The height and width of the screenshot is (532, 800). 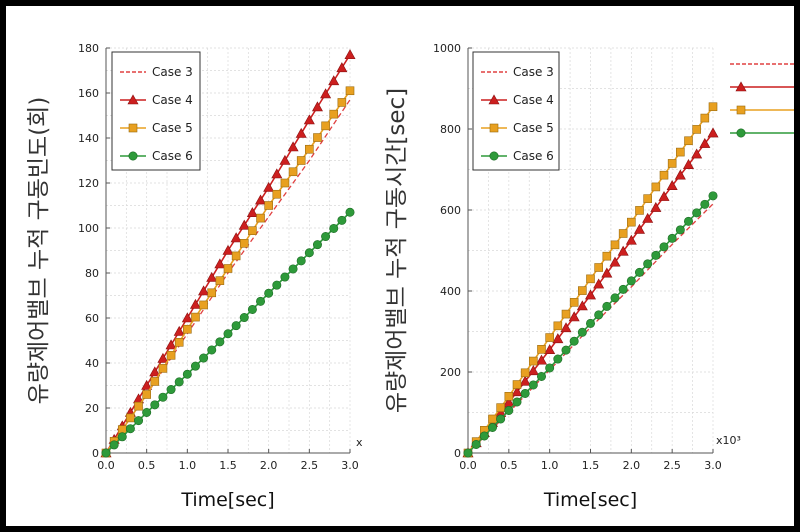 What do you see at coordinates (509, 465) in the screenshot?
I see `x-tick-label: 0.5` at bounding box center [509, 465].